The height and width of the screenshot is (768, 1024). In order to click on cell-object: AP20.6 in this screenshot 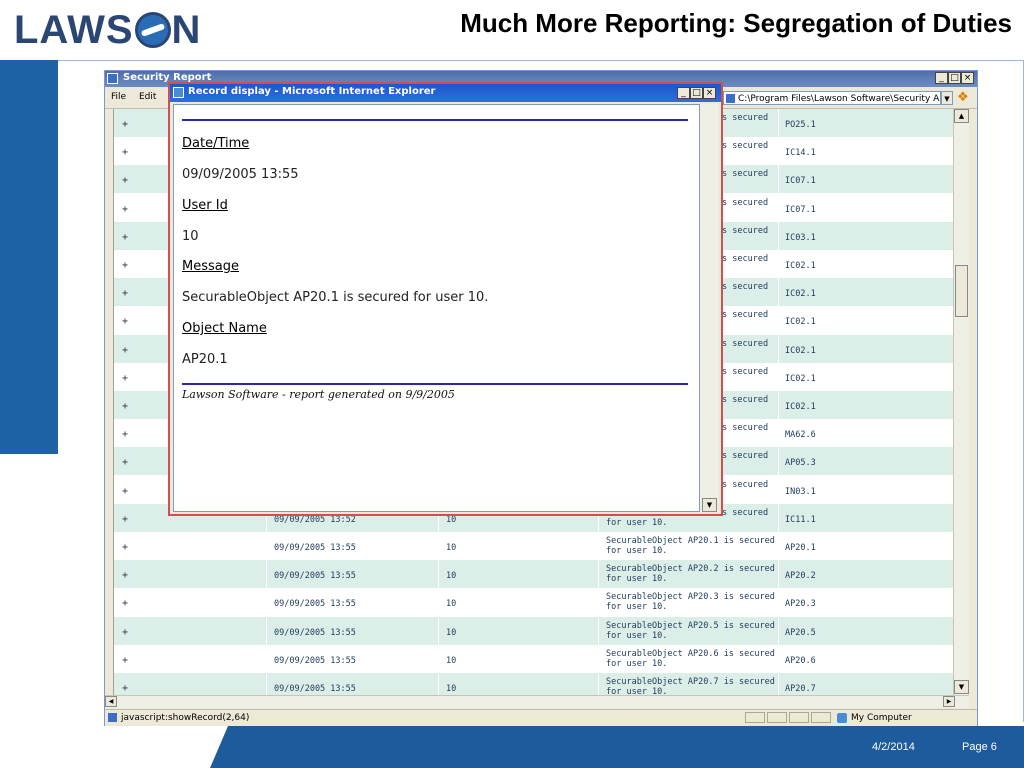, I will do `click(800, 661)`.